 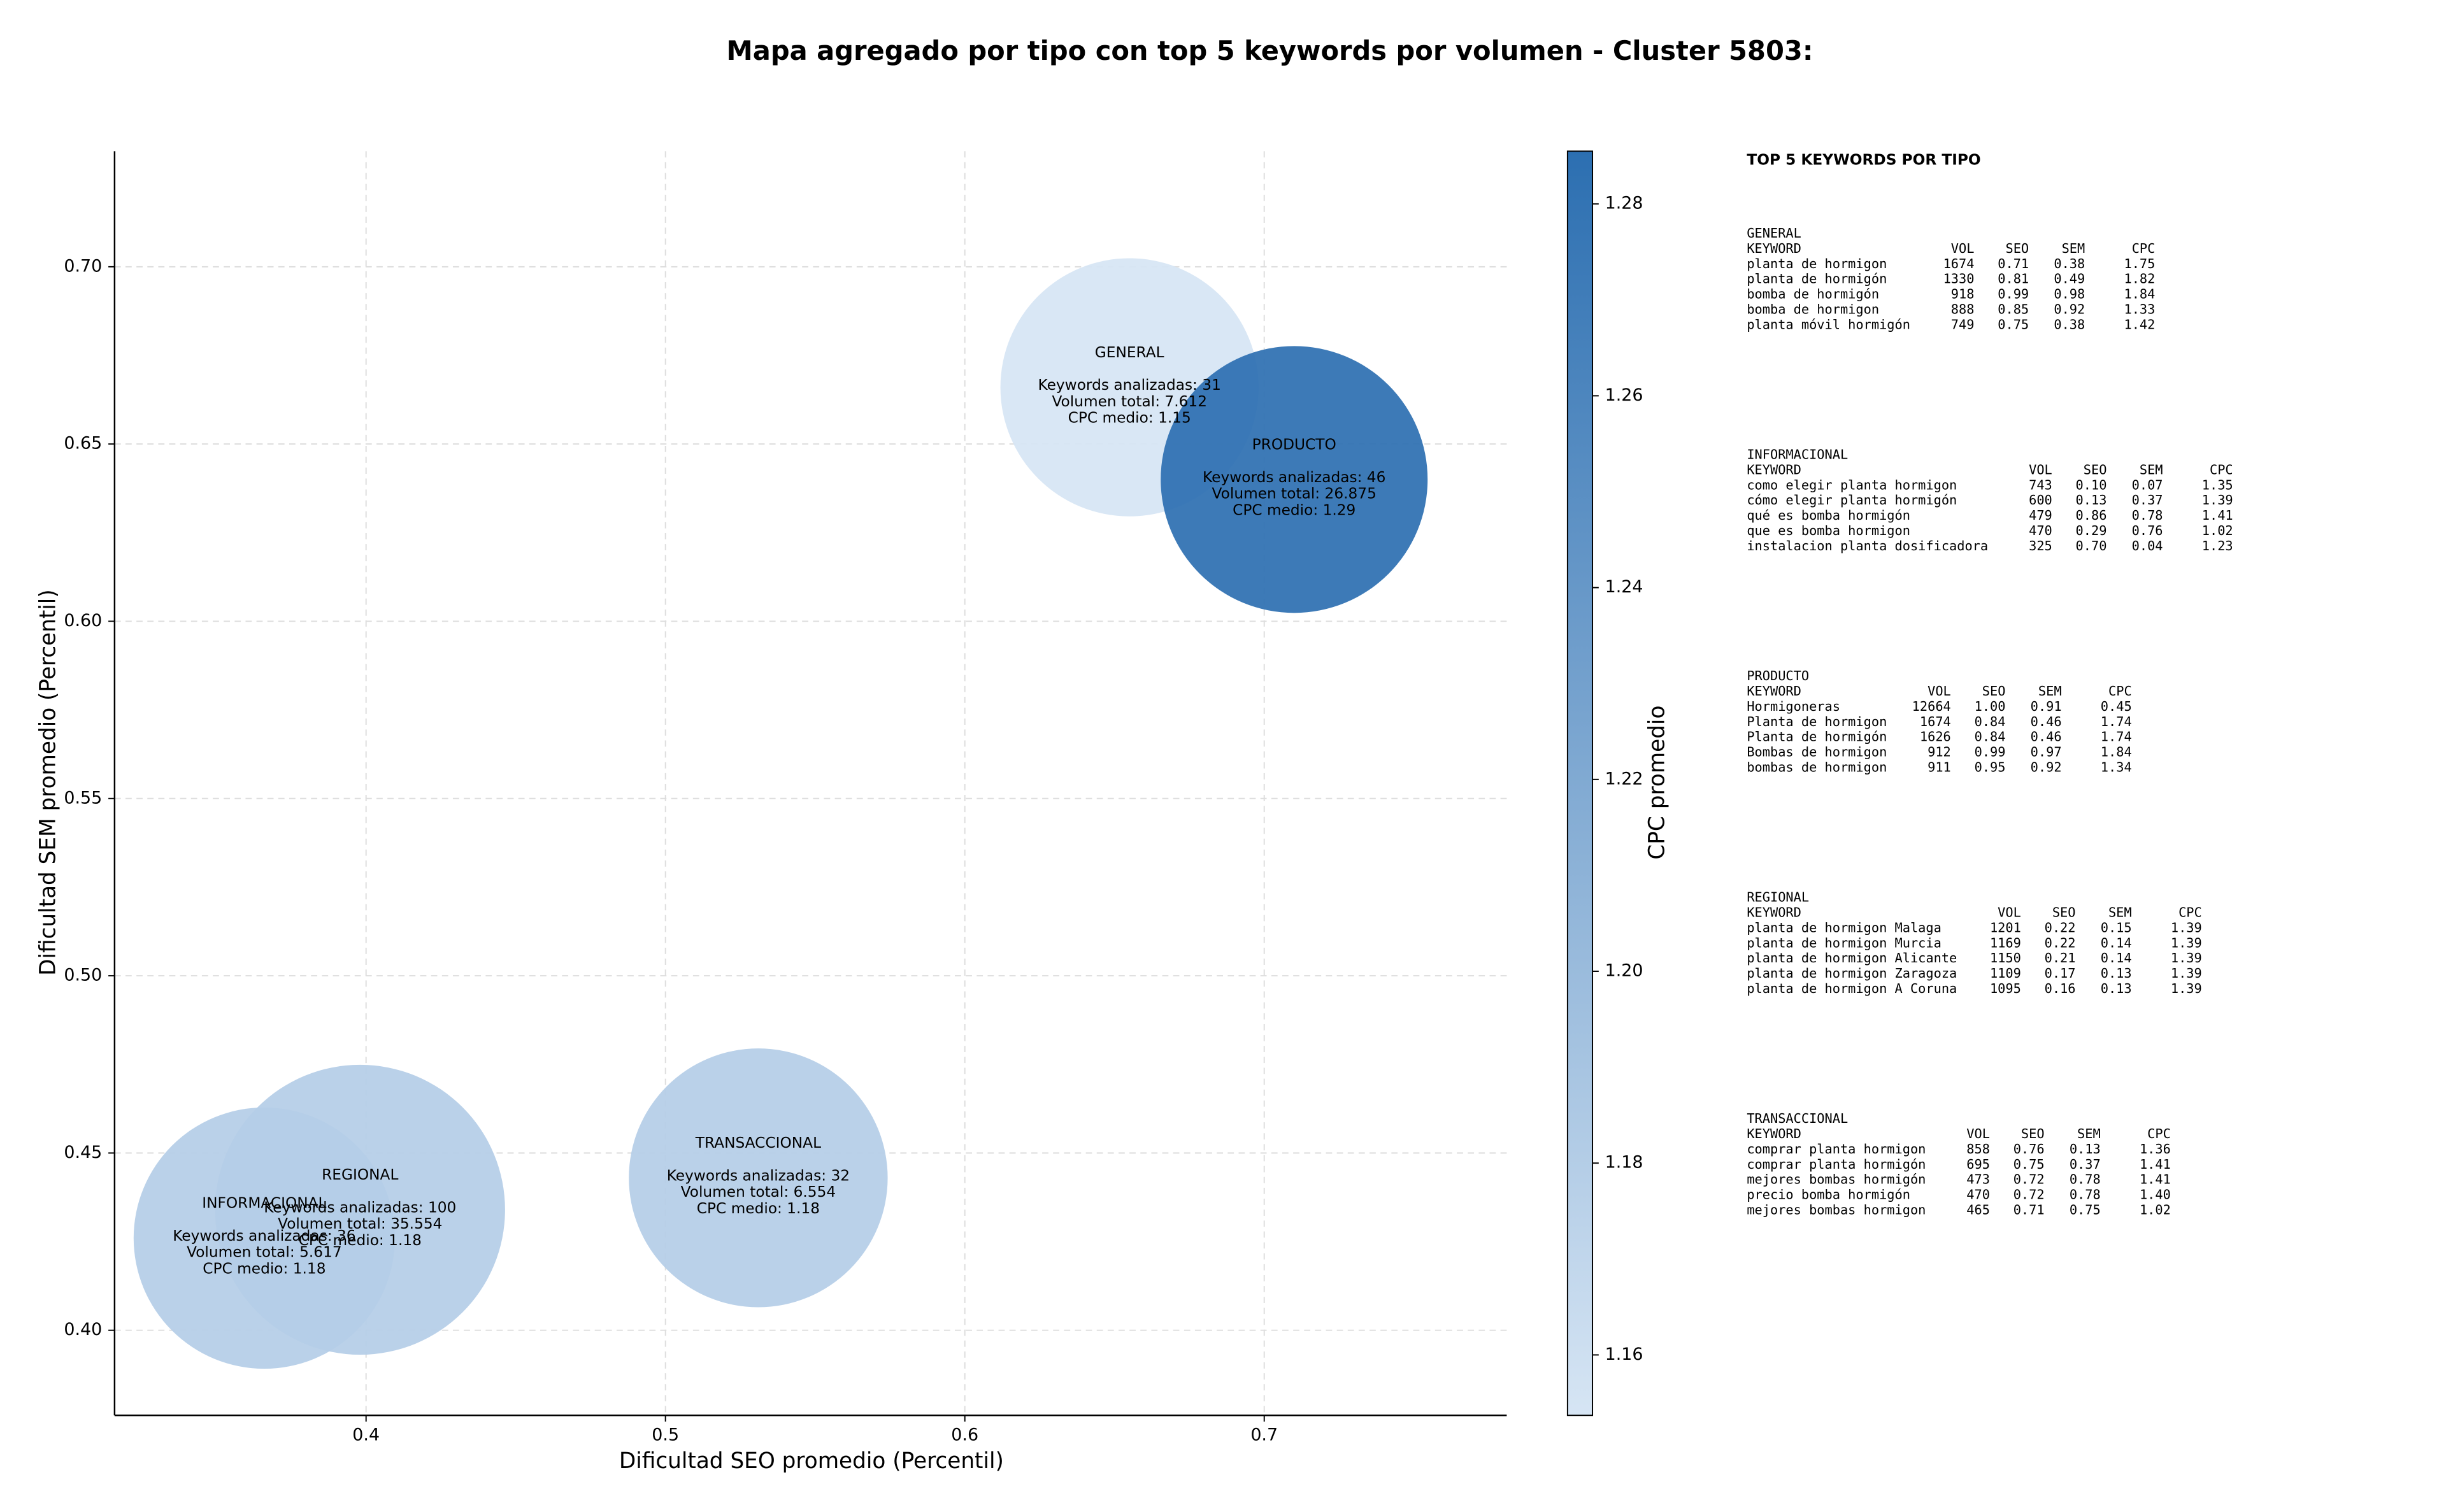 I want to click on bubble-label: INFORMACIONAL, so click(x=264, y=1203).